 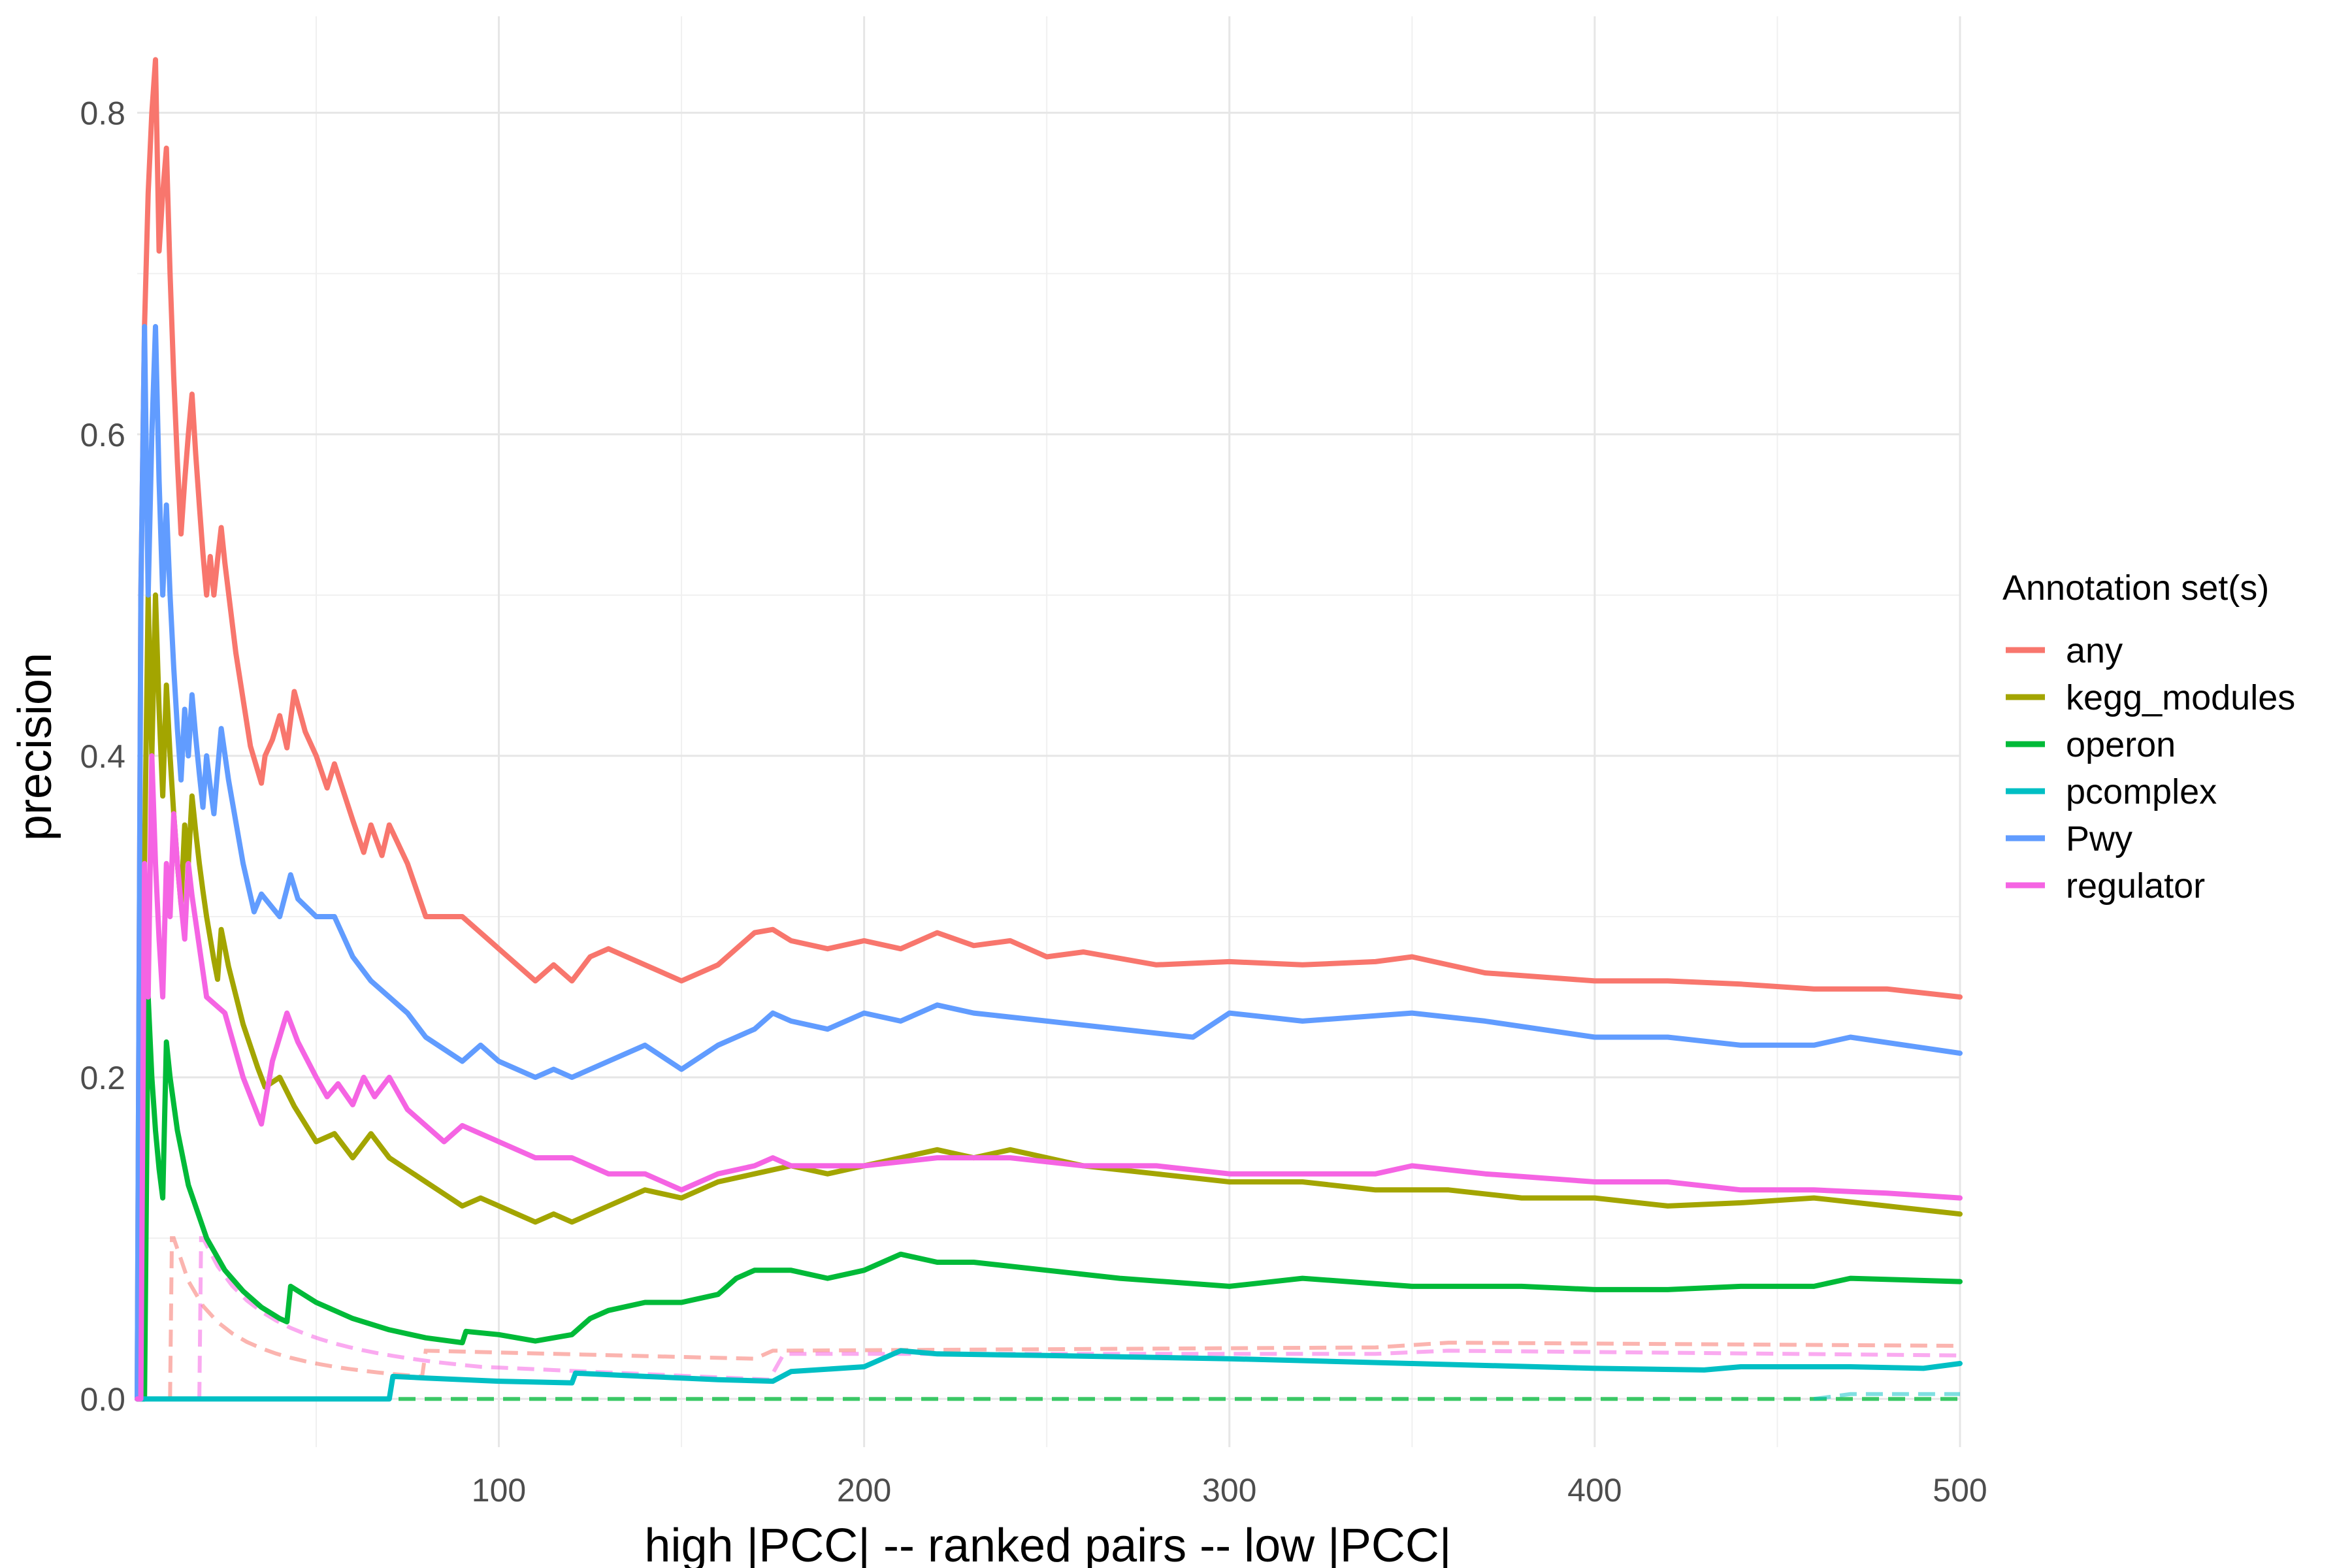 What do you see at coordinates (102, 1399) in the screenshot?
I see `y-tick-label: 0.0` at bounding box center [102, 1399].